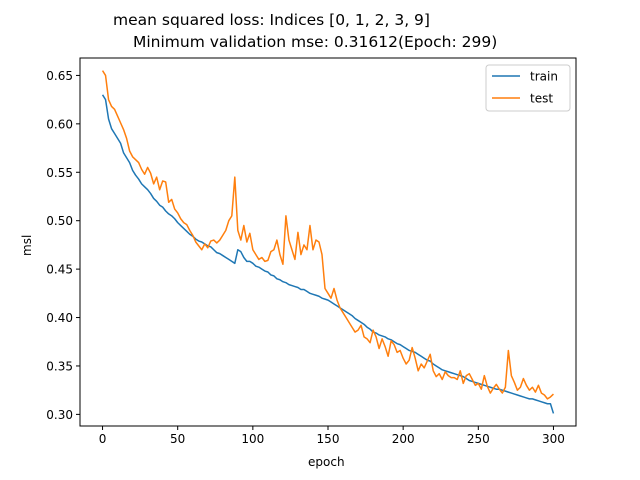 The image size is (640, 480). Describe the element at coordinates (328, 439) in the screenshot. I see `x-tick-label: 150` at that location.